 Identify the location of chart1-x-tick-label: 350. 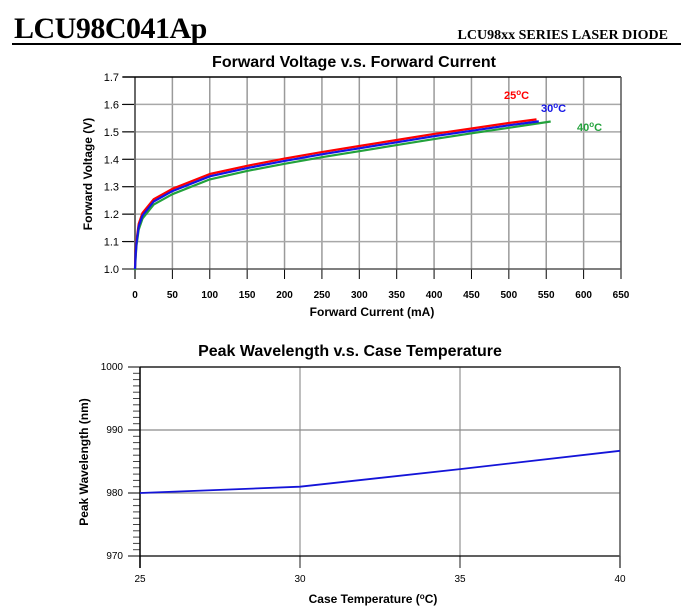
(396, 295).